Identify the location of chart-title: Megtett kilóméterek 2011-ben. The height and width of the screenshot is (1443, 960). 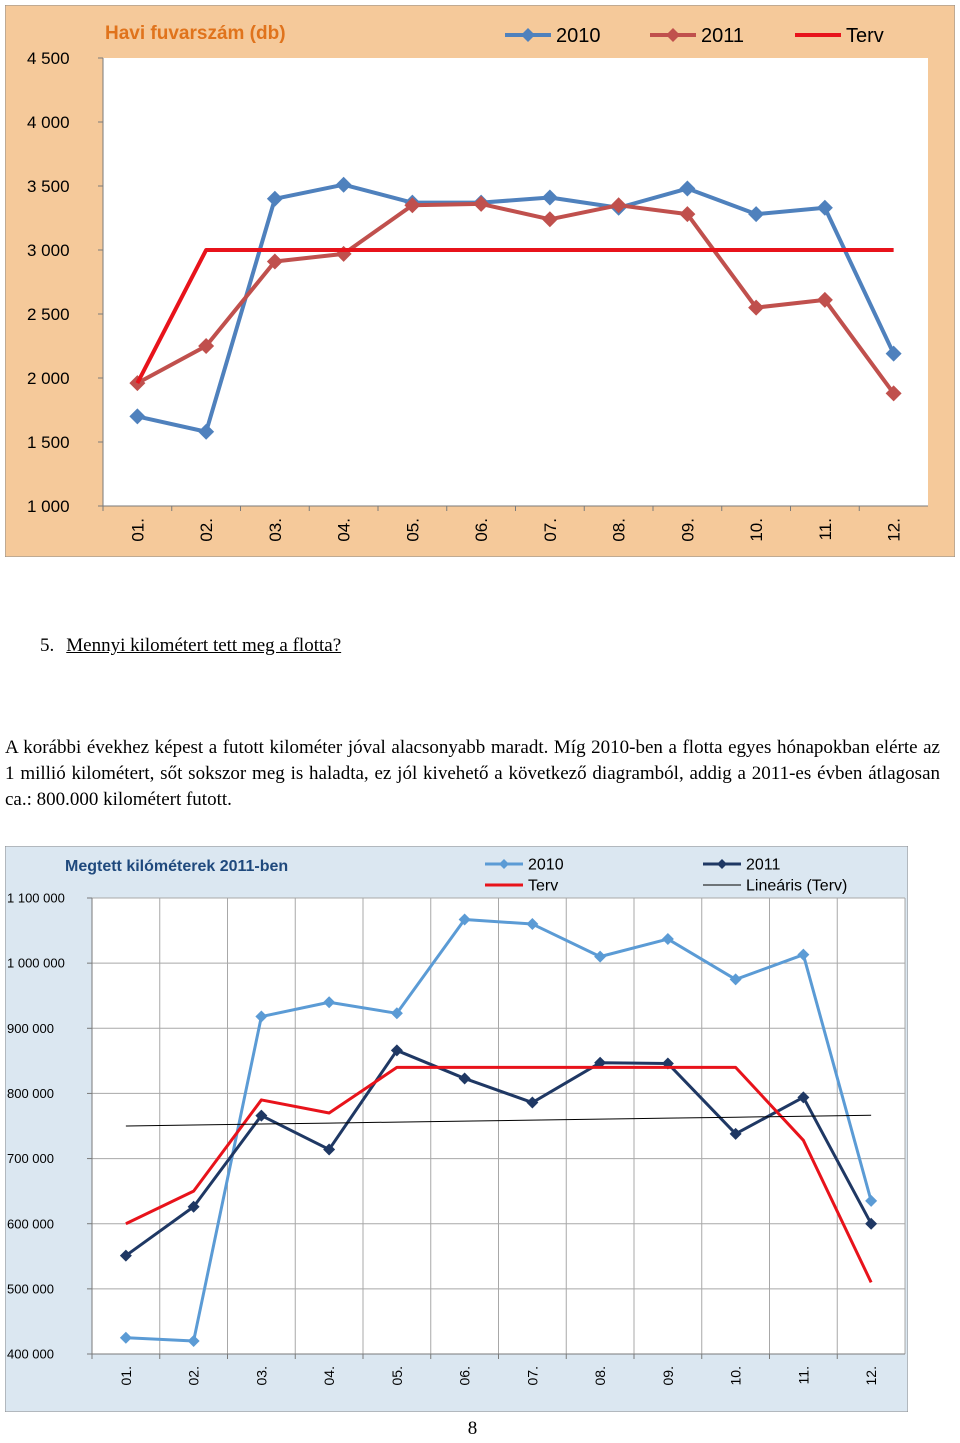
(176, 866).